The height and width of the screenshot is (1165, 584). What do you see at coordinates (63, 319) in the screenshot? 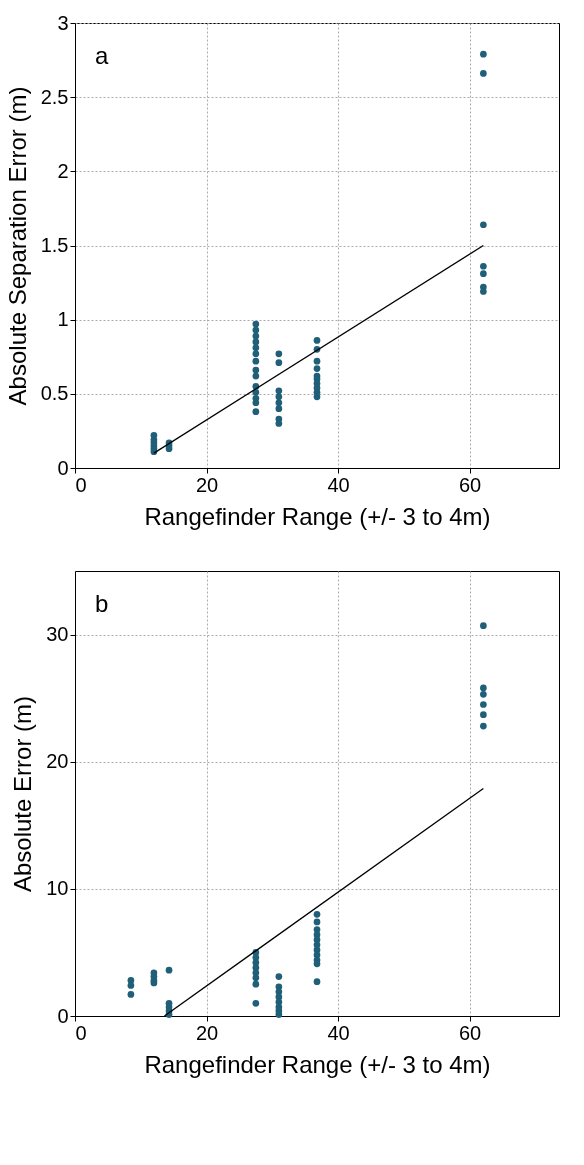
I see `y-tick-label: 1` at bounding box center [63, 319].